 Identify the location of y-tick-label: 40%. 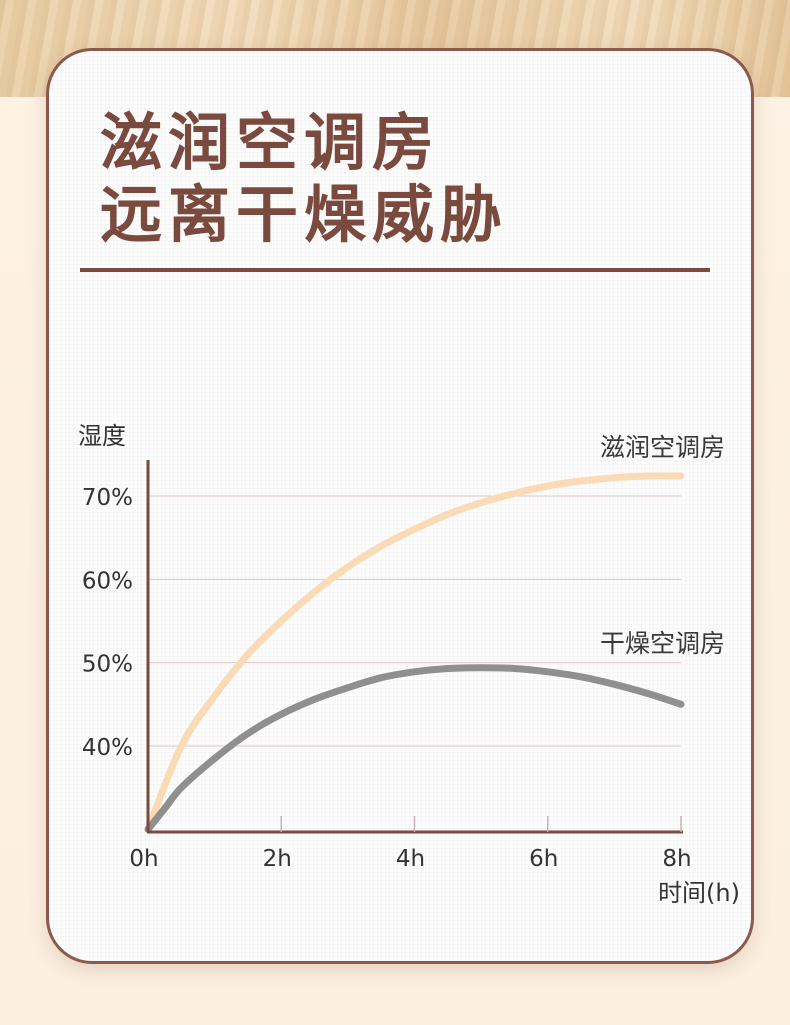
(107, 748).